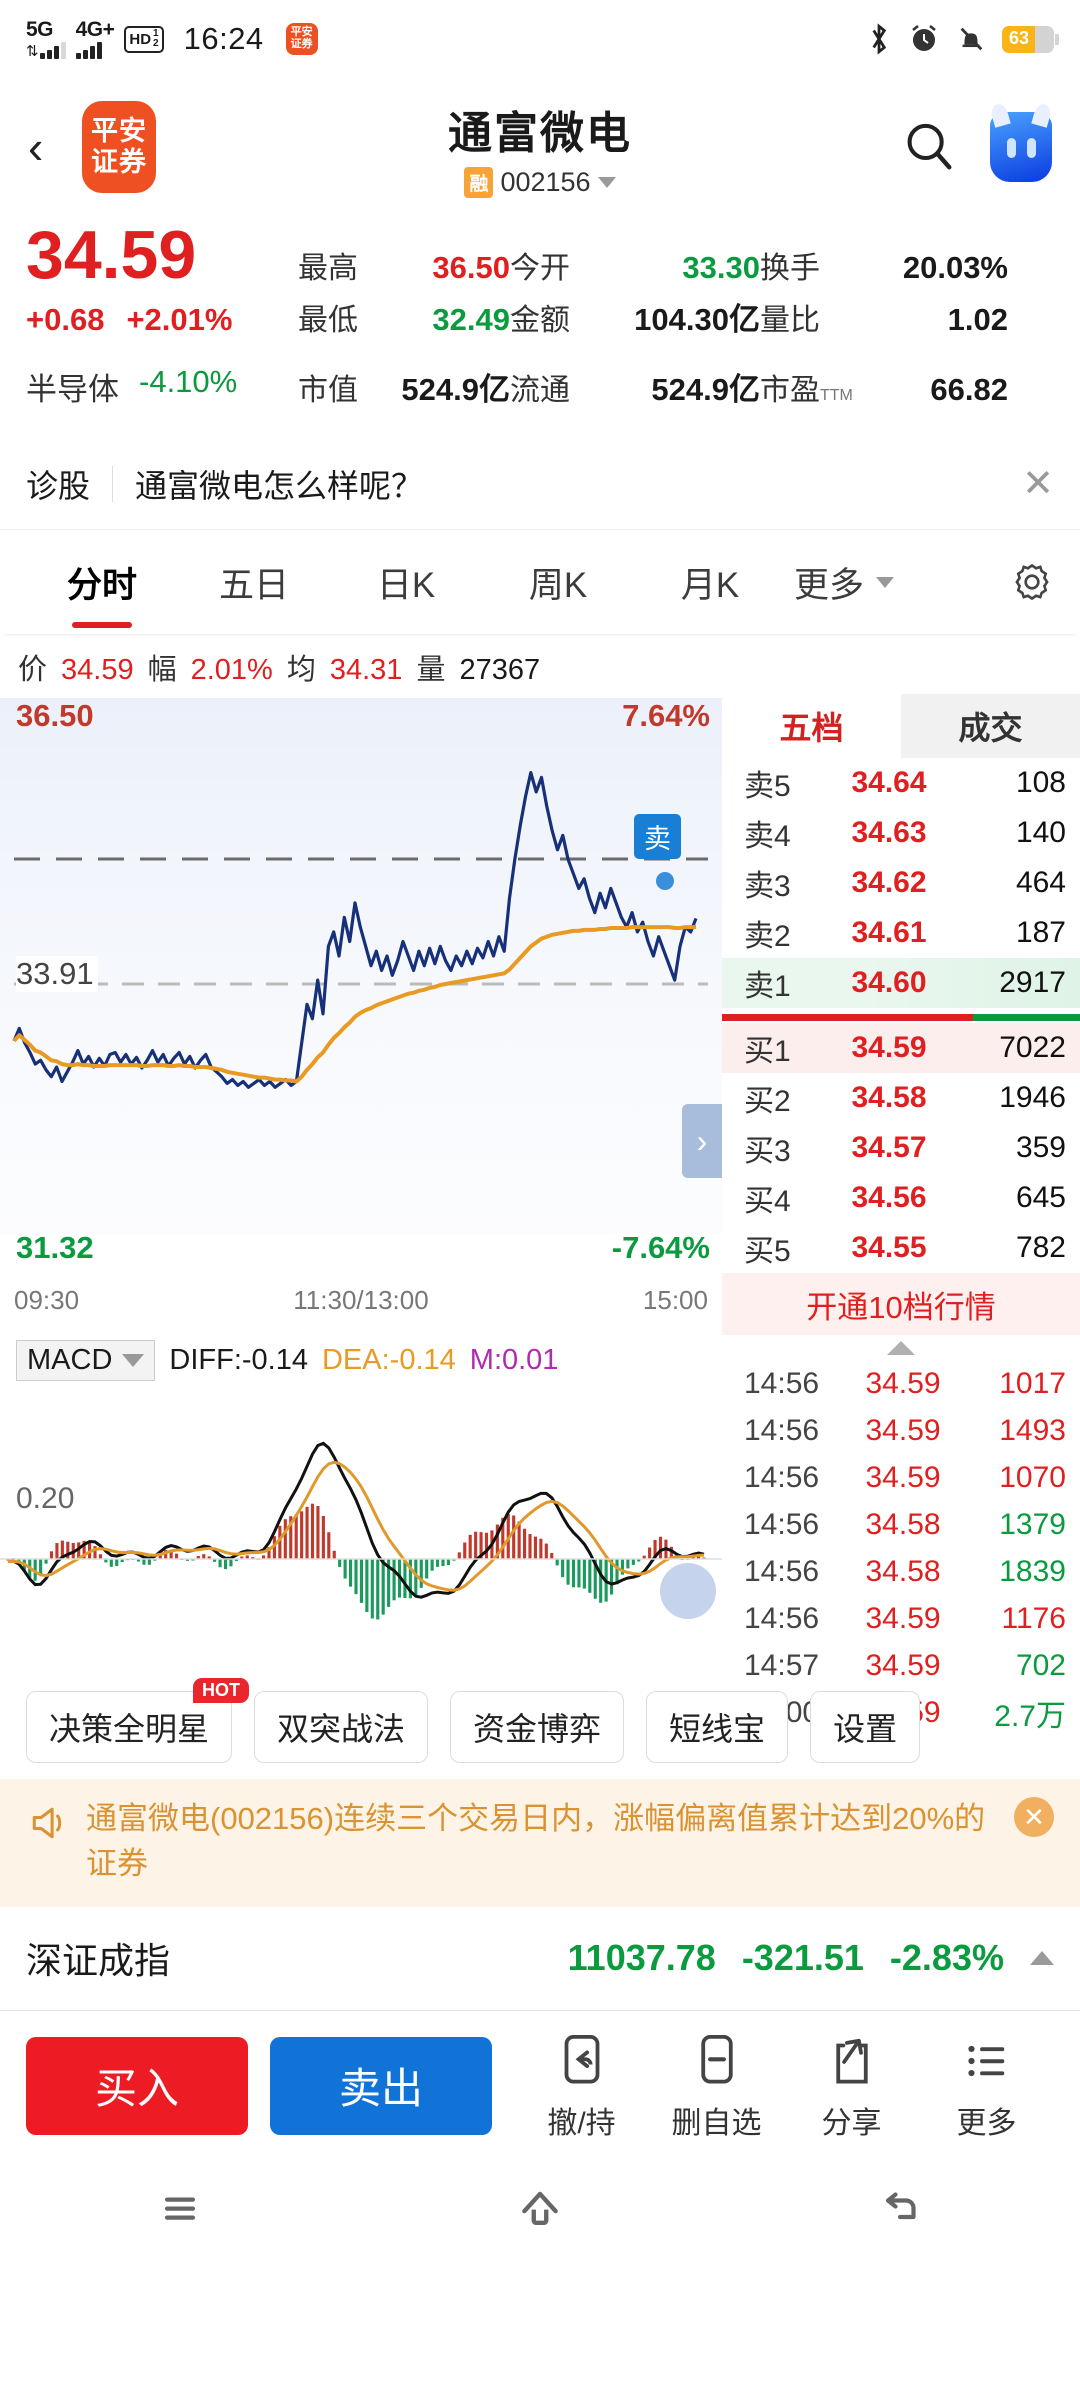 This screenshot has width=1080, height=2400. I want to click on table-row: 买3 34.57 359, so click(905, 1149).